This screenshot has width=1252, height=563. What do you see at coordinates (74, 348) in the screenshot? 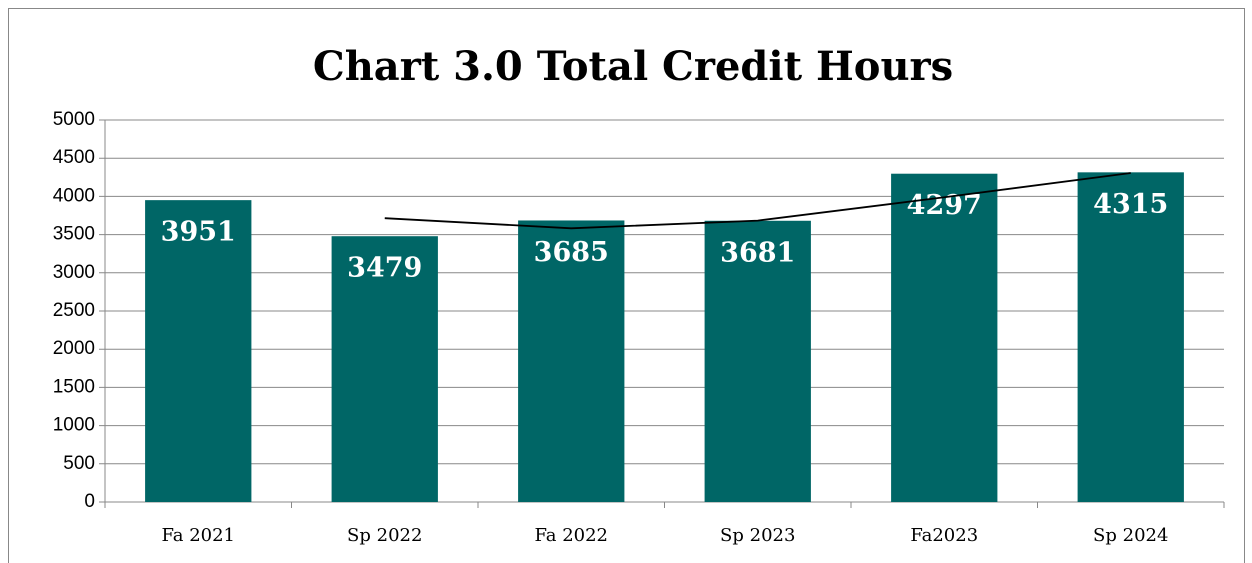
I see `y-tick-label: 2000` at bounding box center [74, 348].